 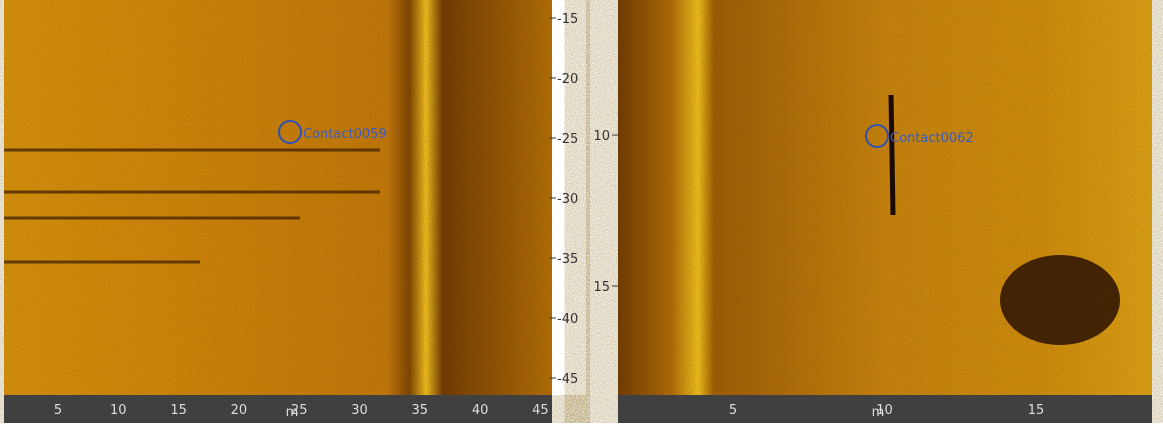 What do you see at coordinates (1060, 300) in the screenshot?
I see `shadow-area` at bounding box center [1060, 300].